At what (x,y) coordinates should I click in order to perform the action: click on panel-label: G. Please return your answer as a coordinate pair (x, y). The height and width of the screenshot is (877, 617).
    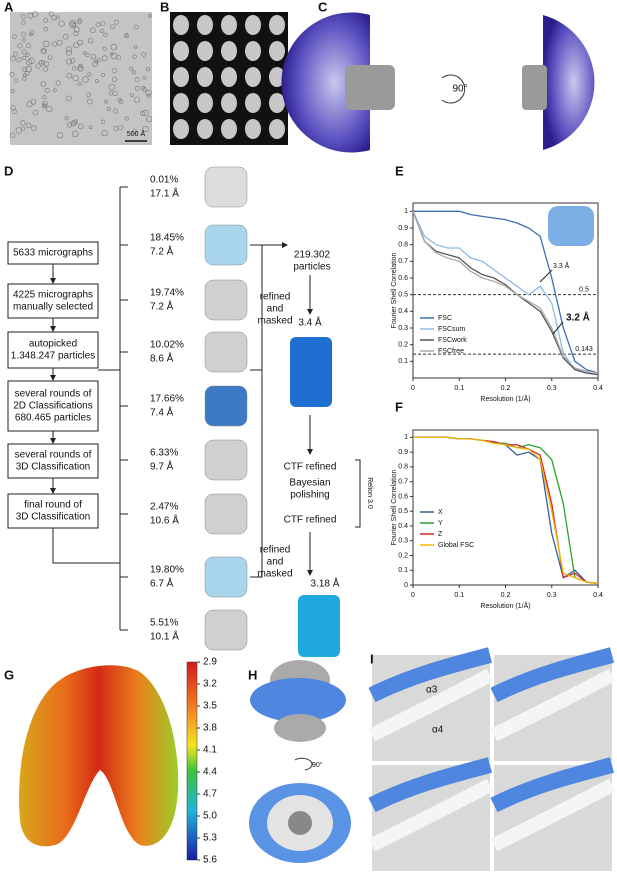
    Looking at the image, I should click on (9, 674).